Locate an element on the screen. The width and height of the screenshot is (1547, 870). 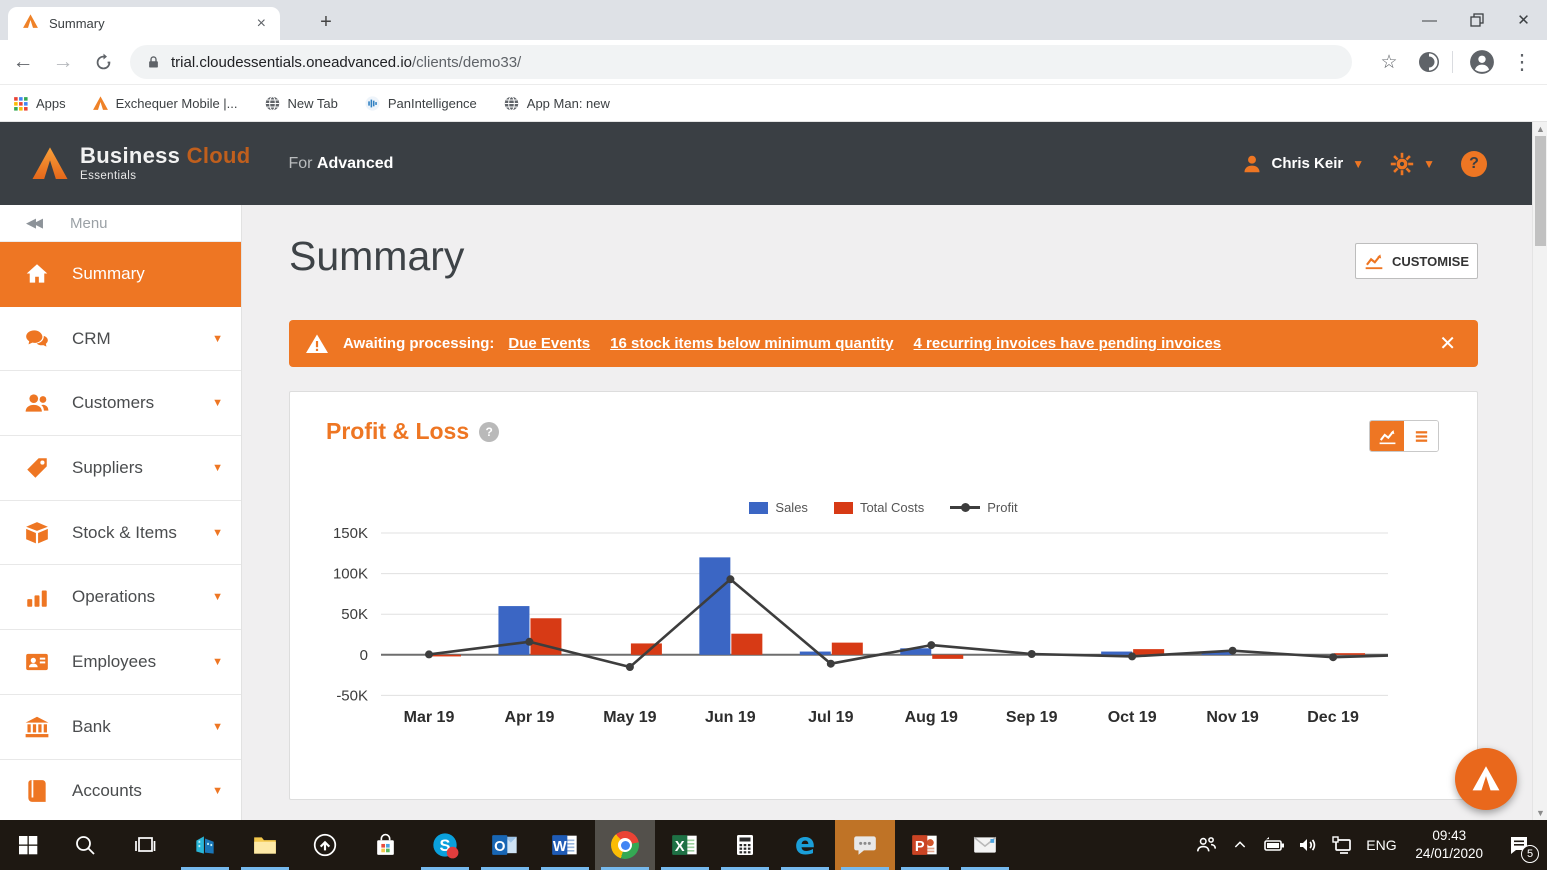
taskbar-file-explorer-icon is located at coordinates (265, 845).